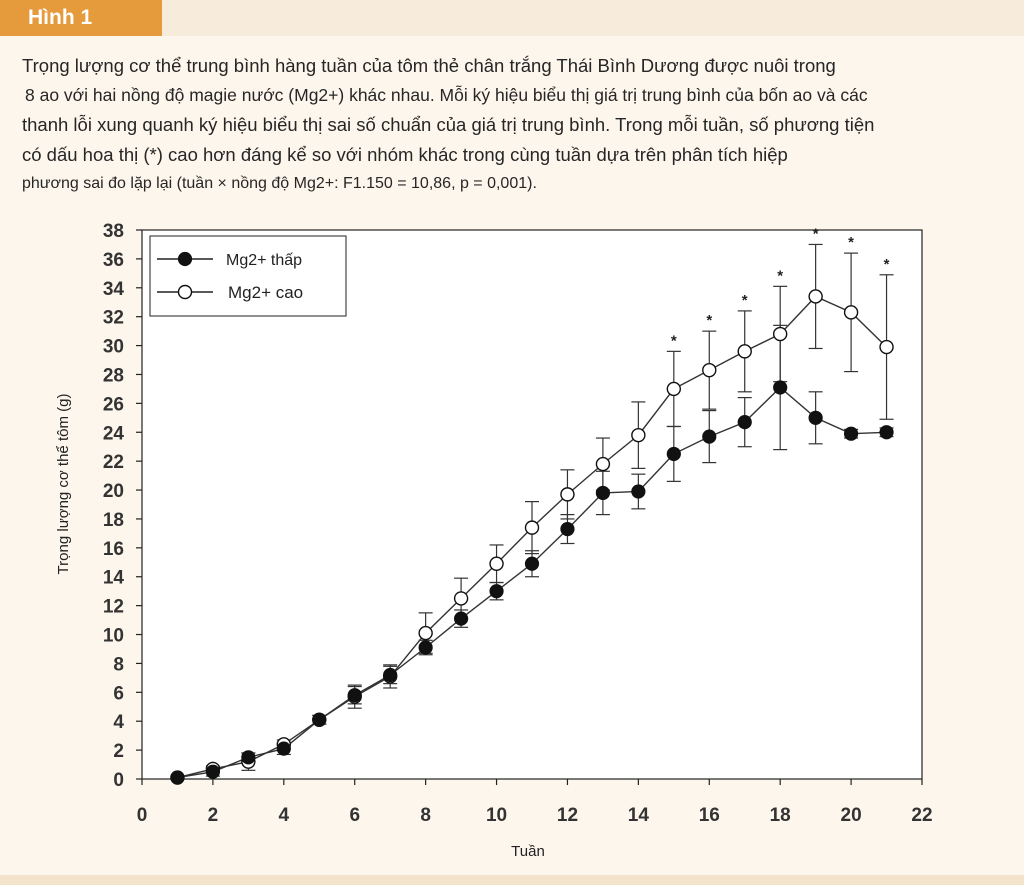 This screenshot has width=1024, height=885. I want to click on legend-label-low: Mg2+ thấp, so click(264, 260).